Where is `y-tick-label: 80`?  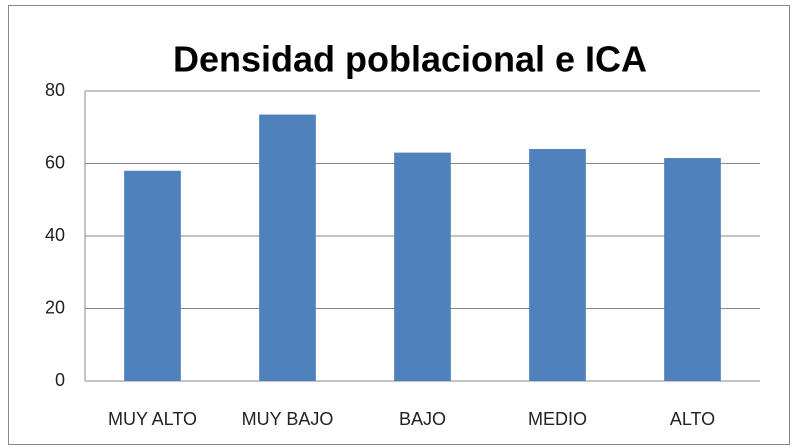 y-tick-label: 80 is located at coordinates (55, 90).